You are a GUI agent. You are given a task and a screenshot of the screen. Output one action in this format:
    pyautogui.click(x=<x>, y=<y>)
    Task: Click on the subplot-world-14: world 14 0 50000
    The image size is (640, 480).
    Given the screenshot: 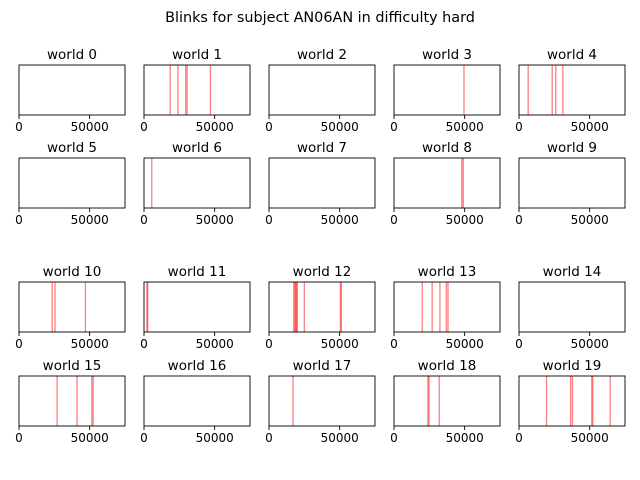 What is the action you would take?
    pyautogui.click(x=570, y=307)
    